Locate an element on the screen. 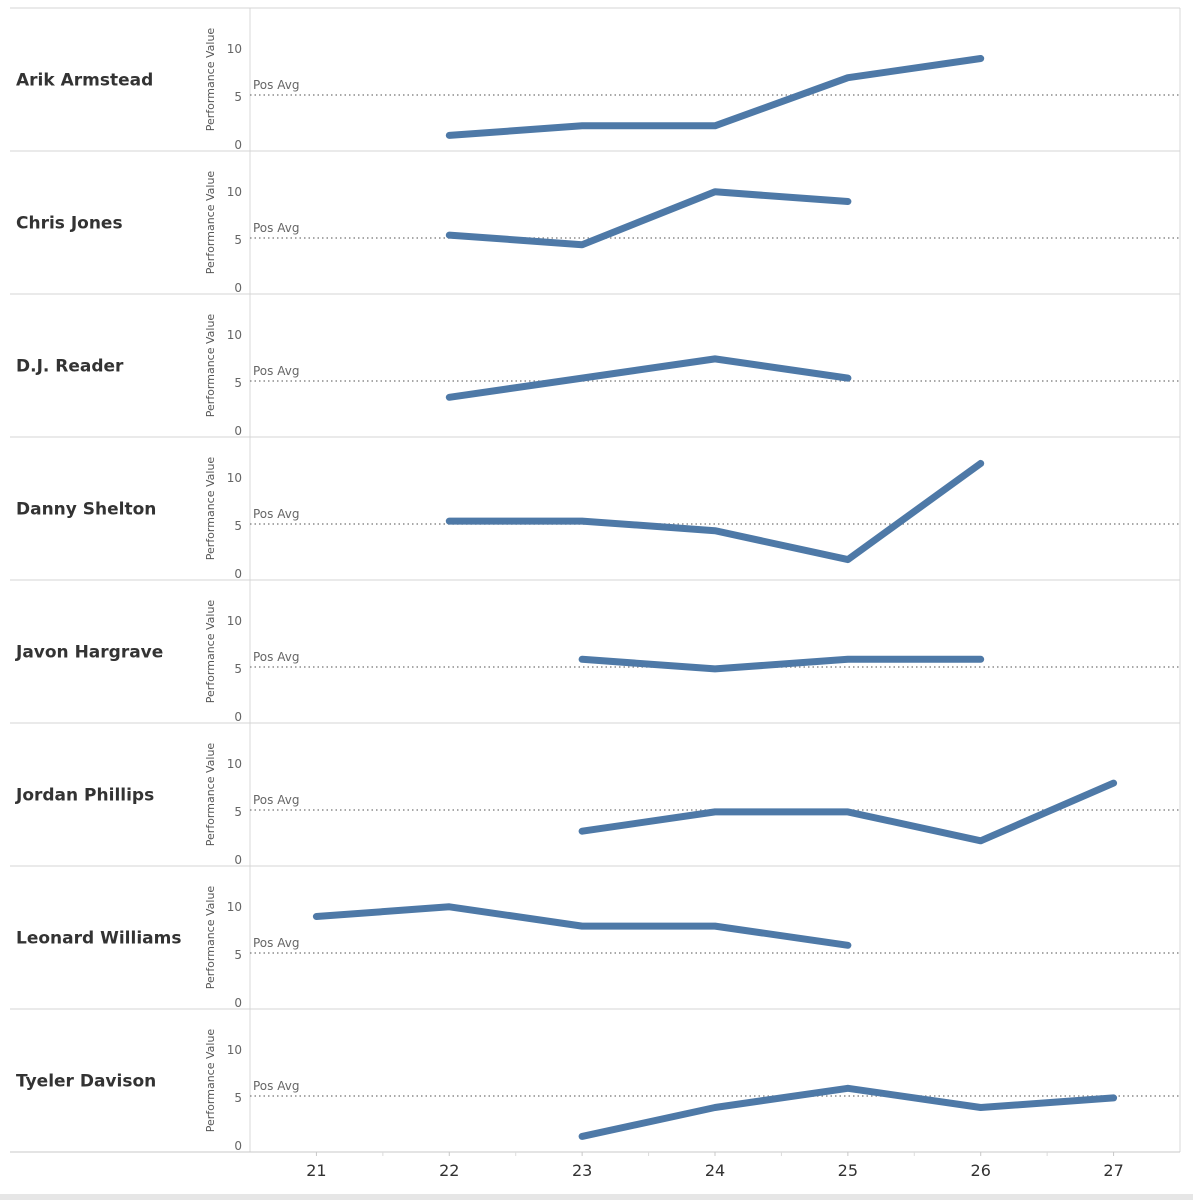 The height and width of the screenshot is (1200, 1193). player-name: Jordan Phillips is located at coordinates (84, 796).